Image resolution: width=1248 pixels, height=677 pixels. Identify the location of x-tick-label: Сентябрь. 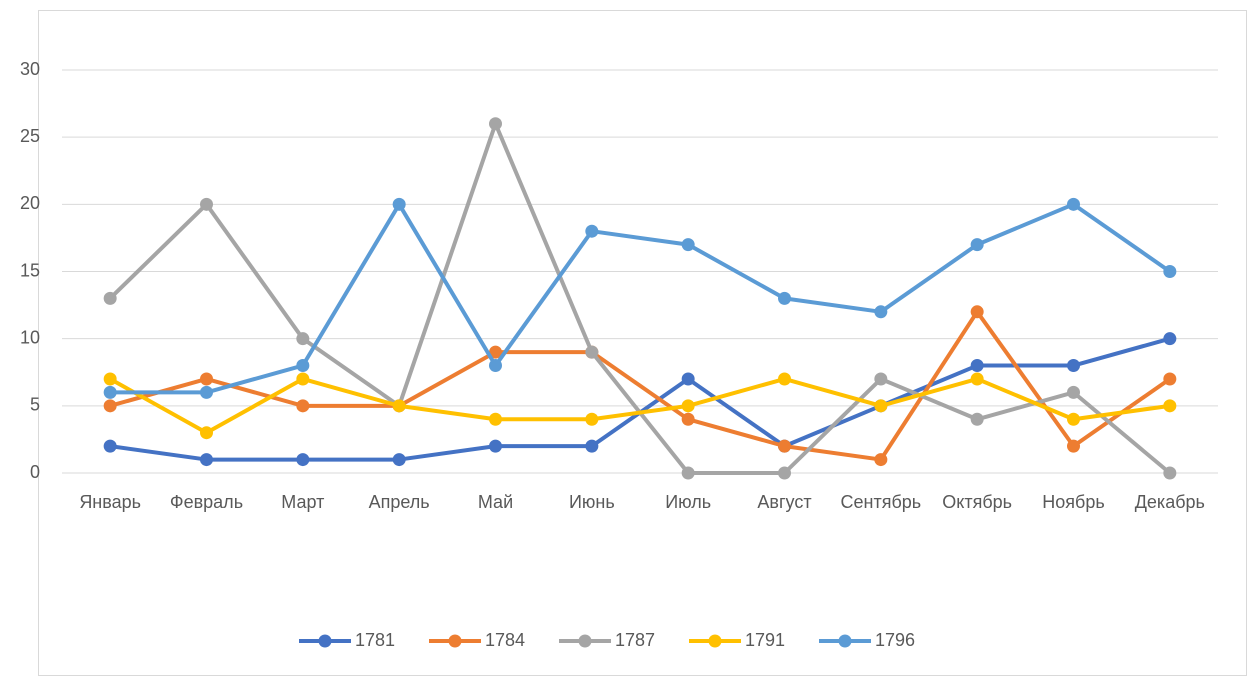
(881, 502).